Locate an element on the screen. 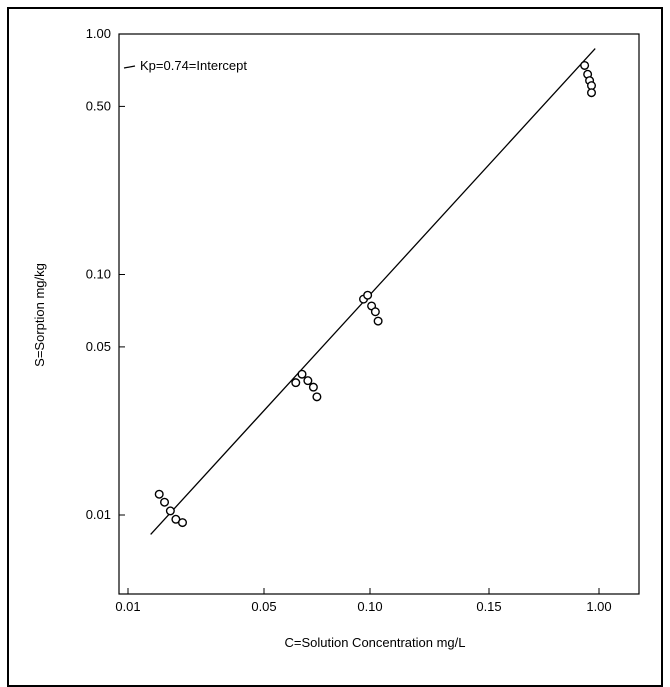  x-axis: 0.01 0.05 0.10 0.15 1.00 is located at coordinates (363, 601).